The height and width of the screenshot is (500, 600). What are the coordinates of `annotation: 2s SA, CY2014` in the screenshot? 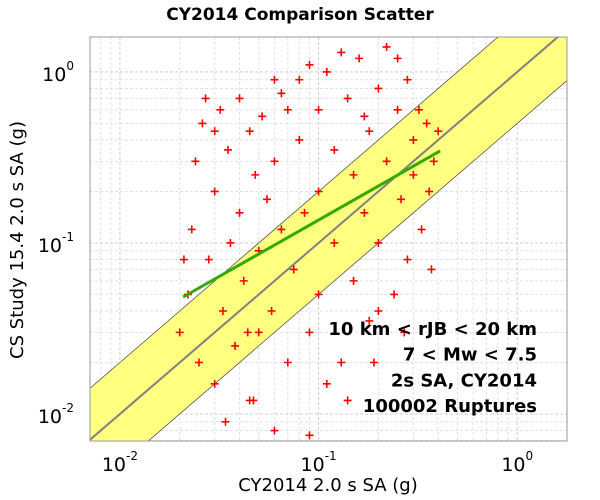 It's located at (464, 380).